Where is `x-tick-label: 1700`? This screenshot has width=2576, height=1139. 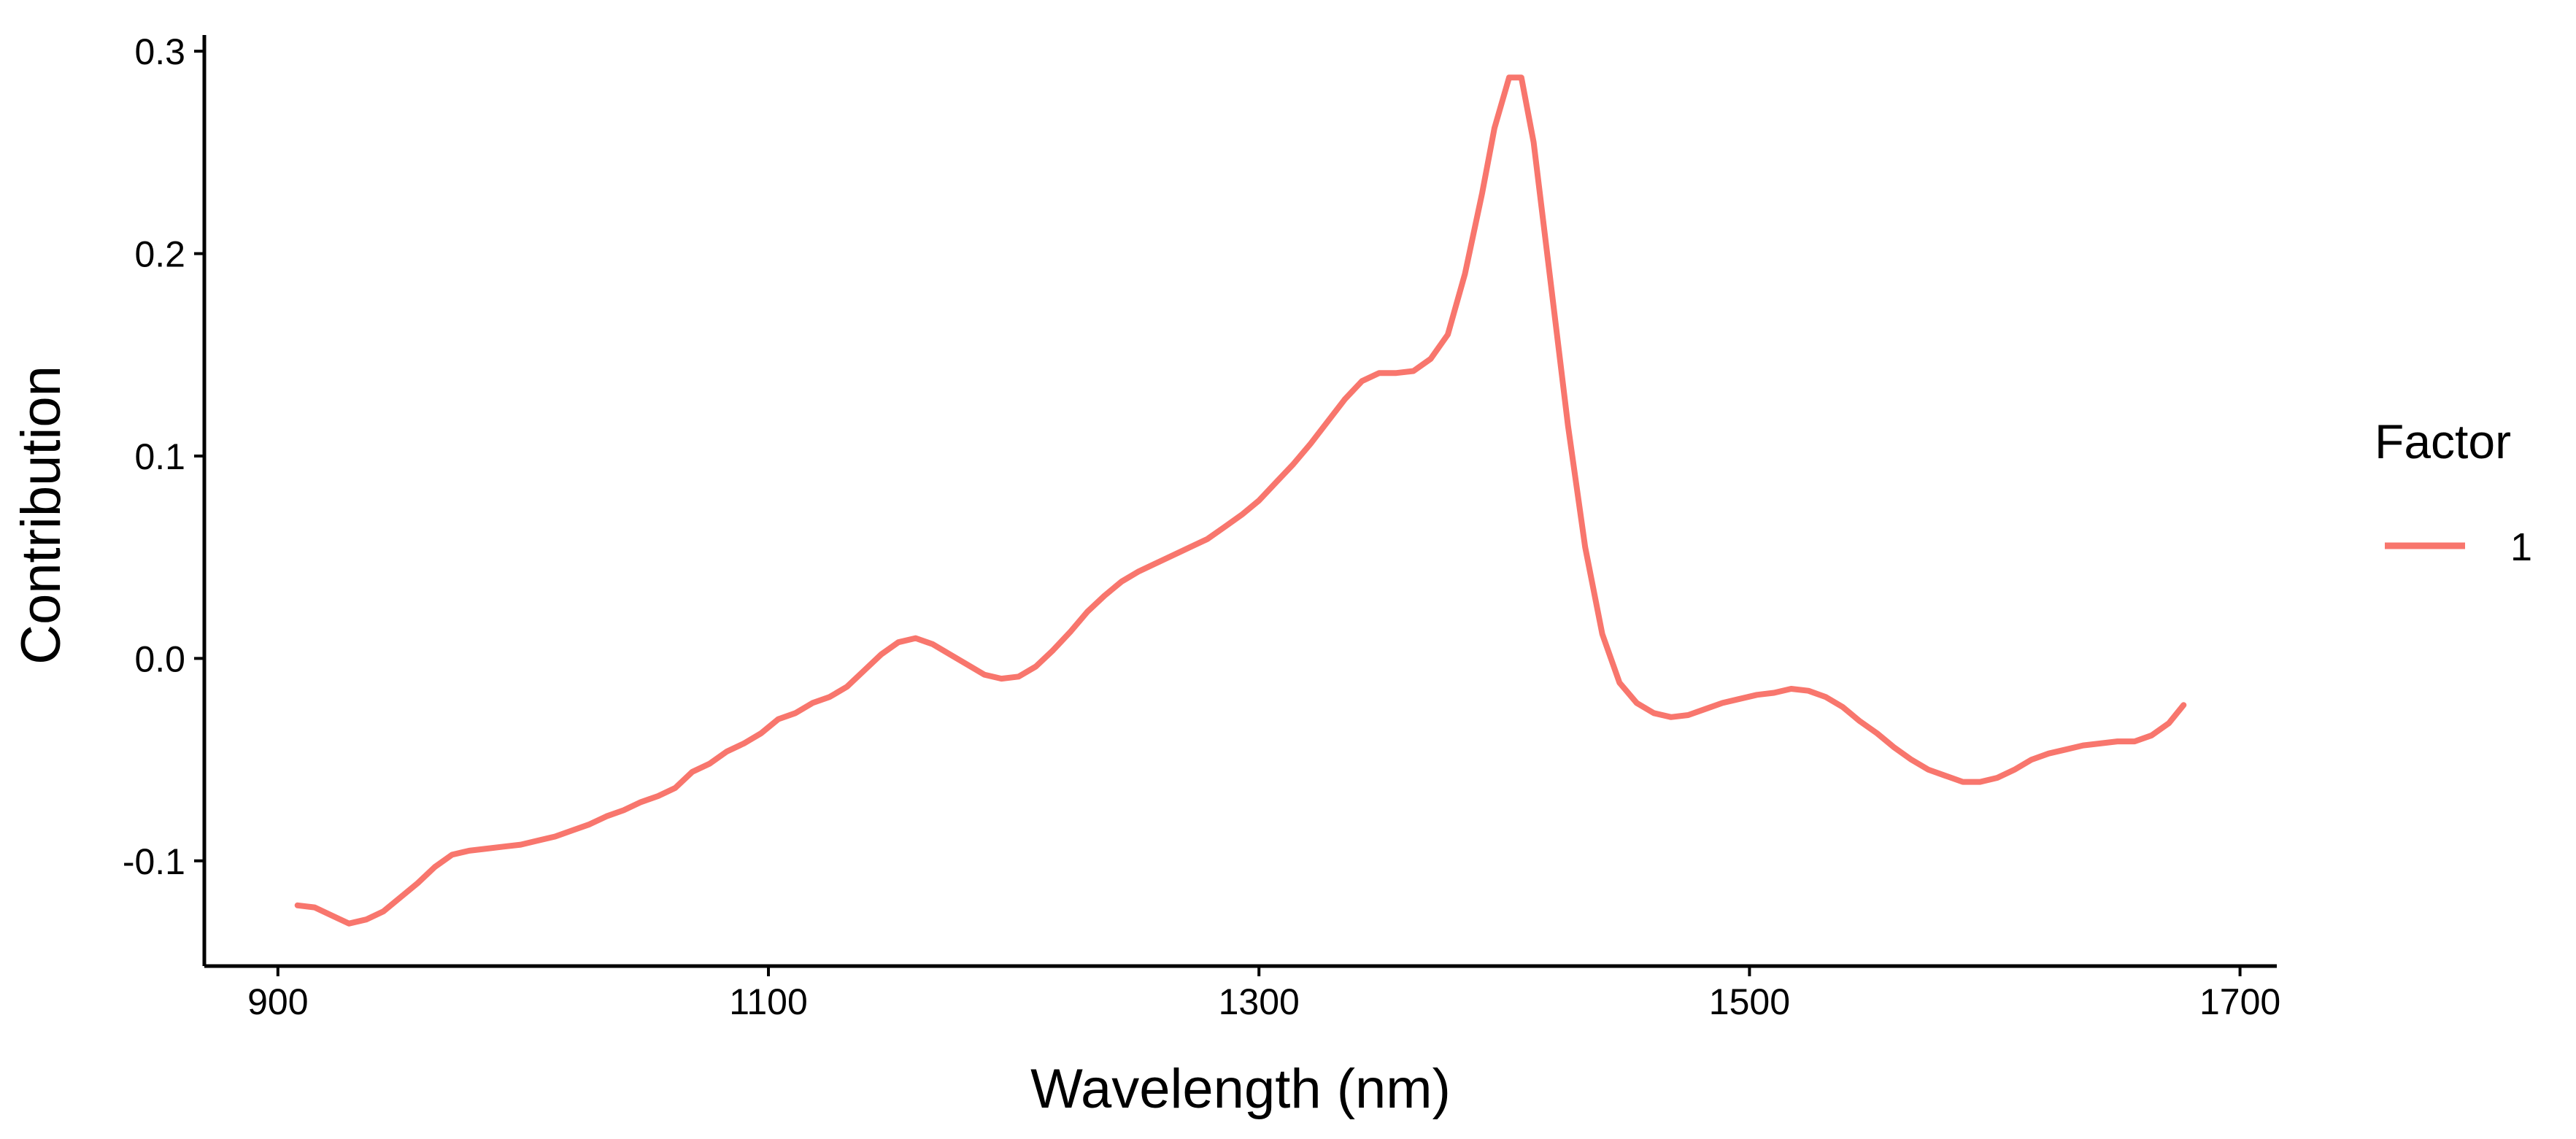 x-tick-label: 1700 is located at coordinates (2239, 1001).